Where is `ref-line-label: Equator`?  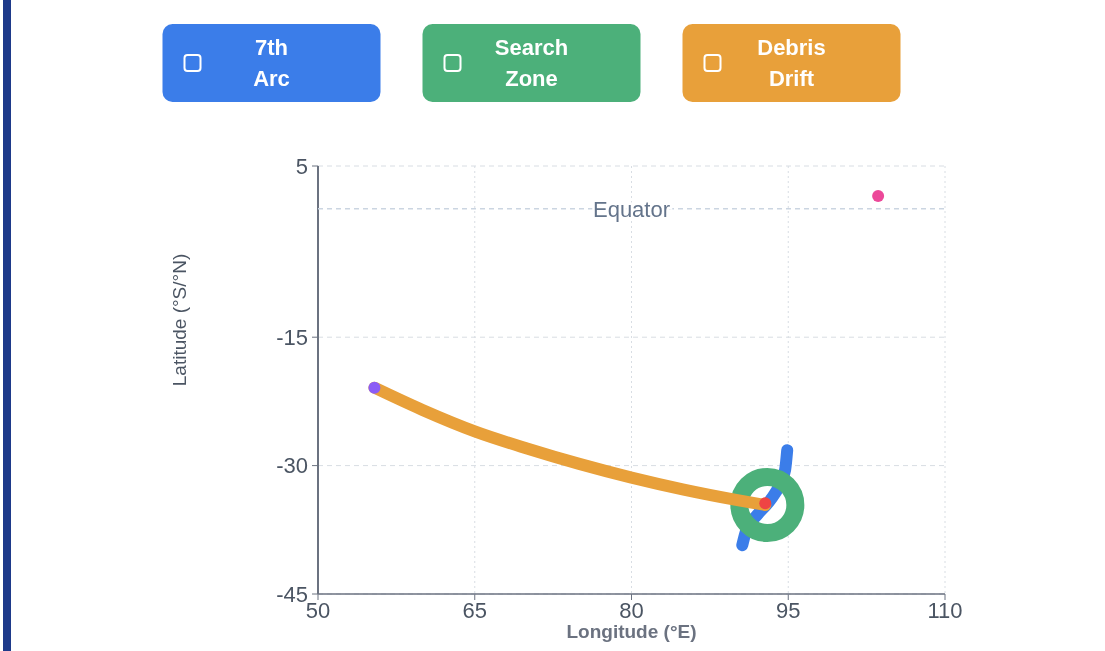 ref-line-label: Equator is located at coordinates (631, 209).